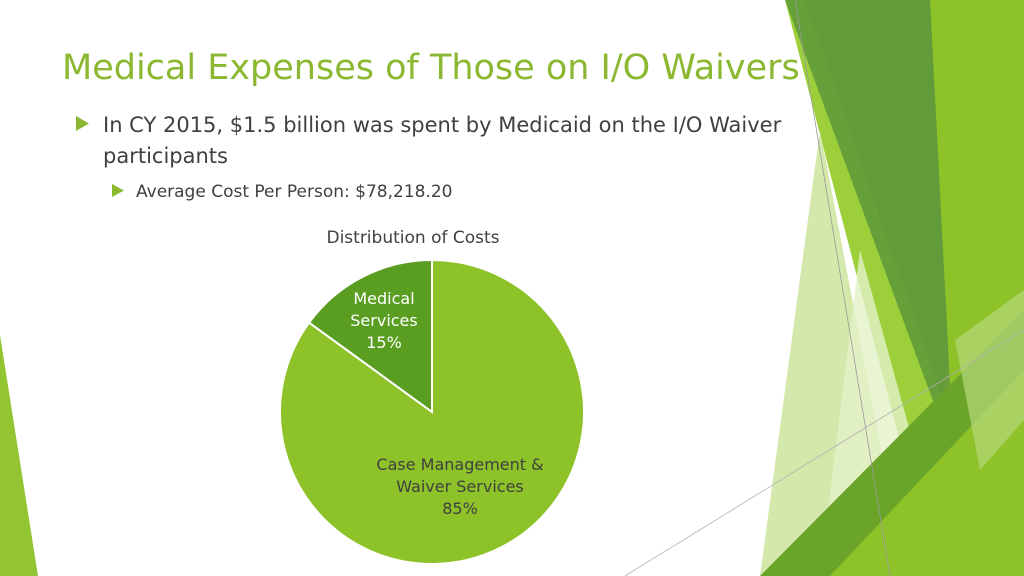 This screenshot has height=576, width=1024. What do you see at coordinates (384, 342) in the screenshot?
I see `data-label-line: 15%` at bounding box center [384, 342].